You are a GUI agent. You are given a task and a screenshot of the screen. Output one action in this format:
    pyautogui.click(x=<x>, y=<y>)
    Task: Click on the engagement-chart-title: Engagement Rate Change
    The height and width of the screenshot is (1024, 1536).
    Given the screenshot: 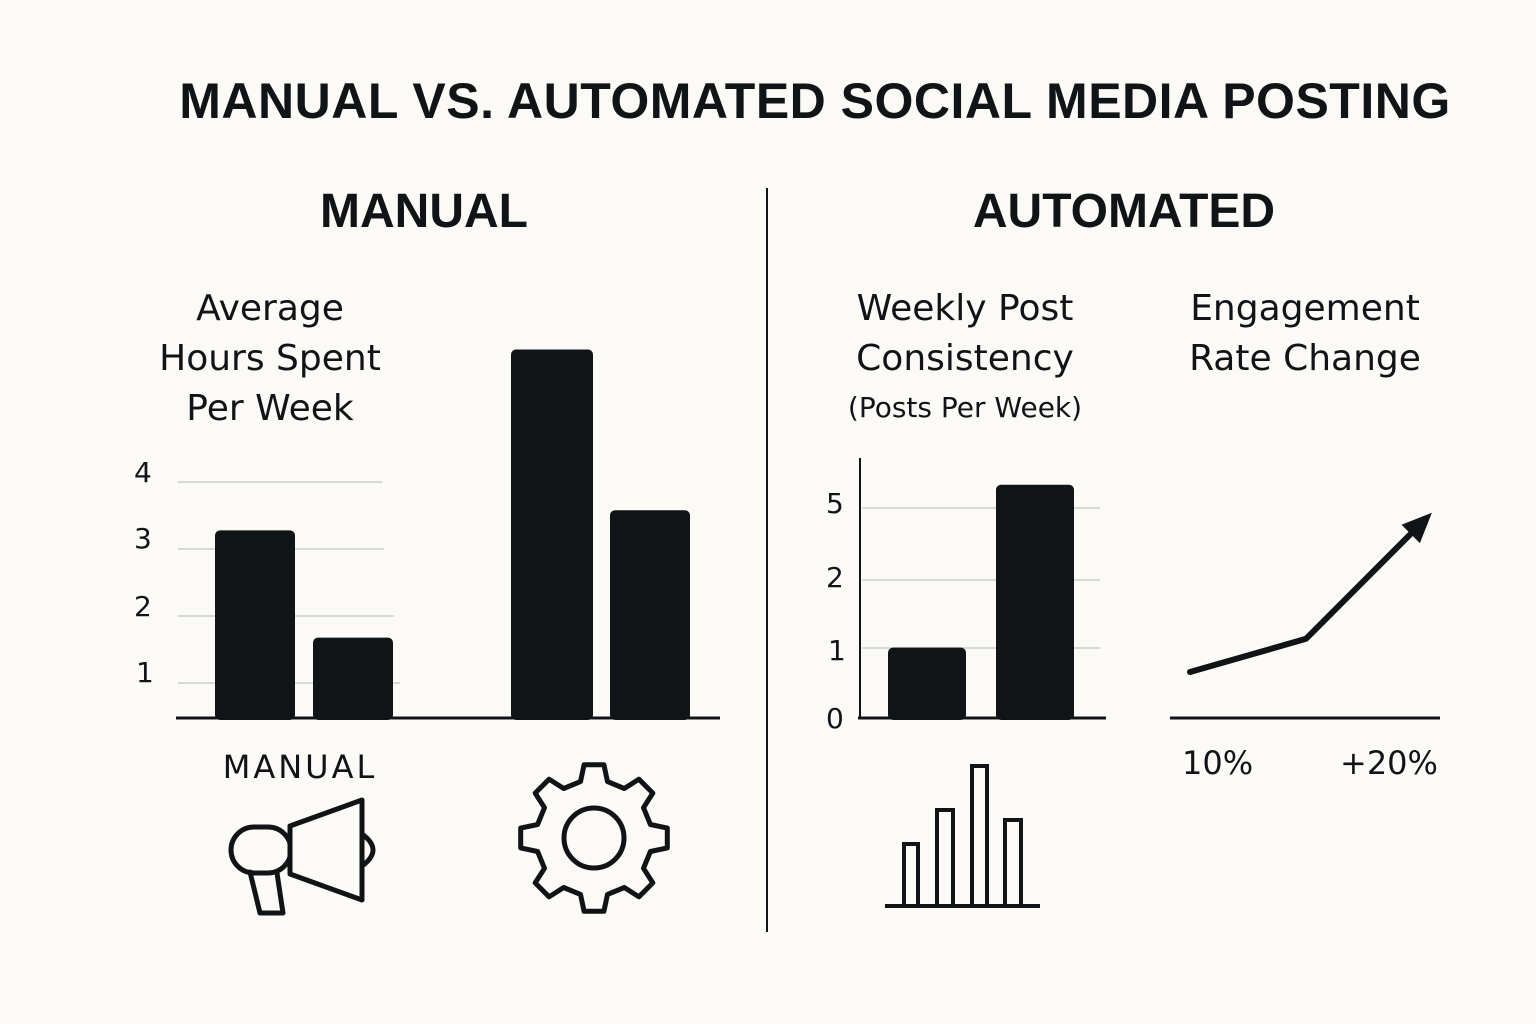 What is the action you would take?
    pyautogui.click(x=1305, y=334)
    